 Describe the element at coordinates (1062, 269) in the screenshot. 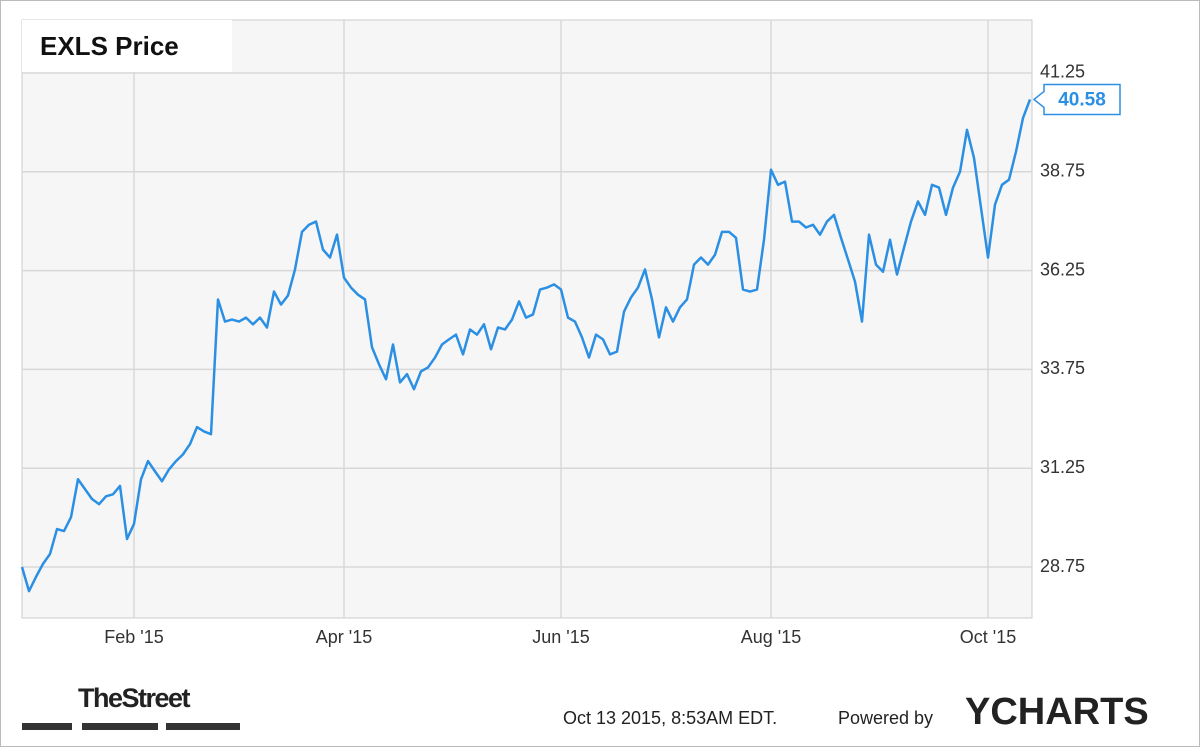

I see `y-tick-label: 36.25` at that location.